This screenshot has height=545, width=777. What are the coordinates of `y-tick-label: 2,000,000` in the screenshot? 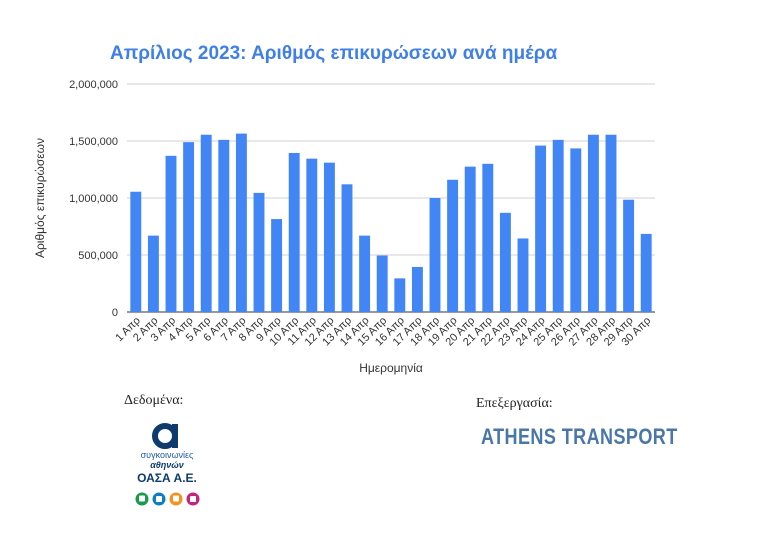 It's located at (93, 85).